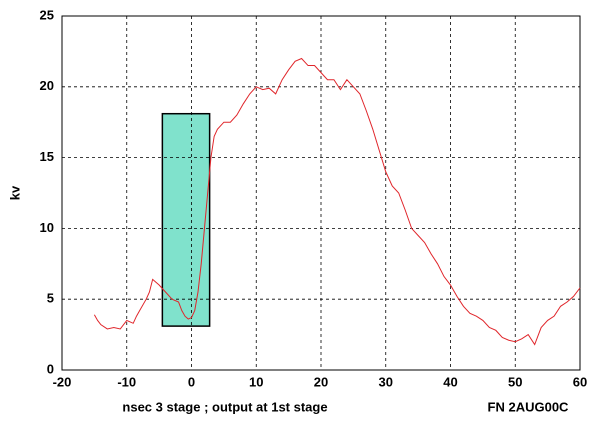 The width and height of the screenshot is (591, 421). I want to click on x-tick-label: -20, so click(62, 381).